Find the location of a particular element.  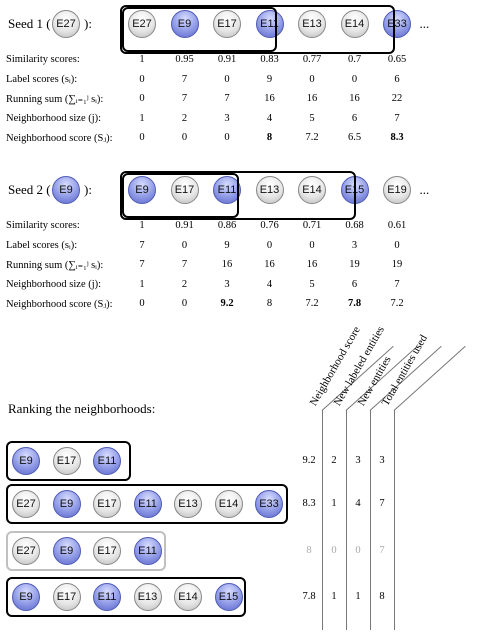

seed1-cell-4-3: 8 is located at coordinates (269, 137).